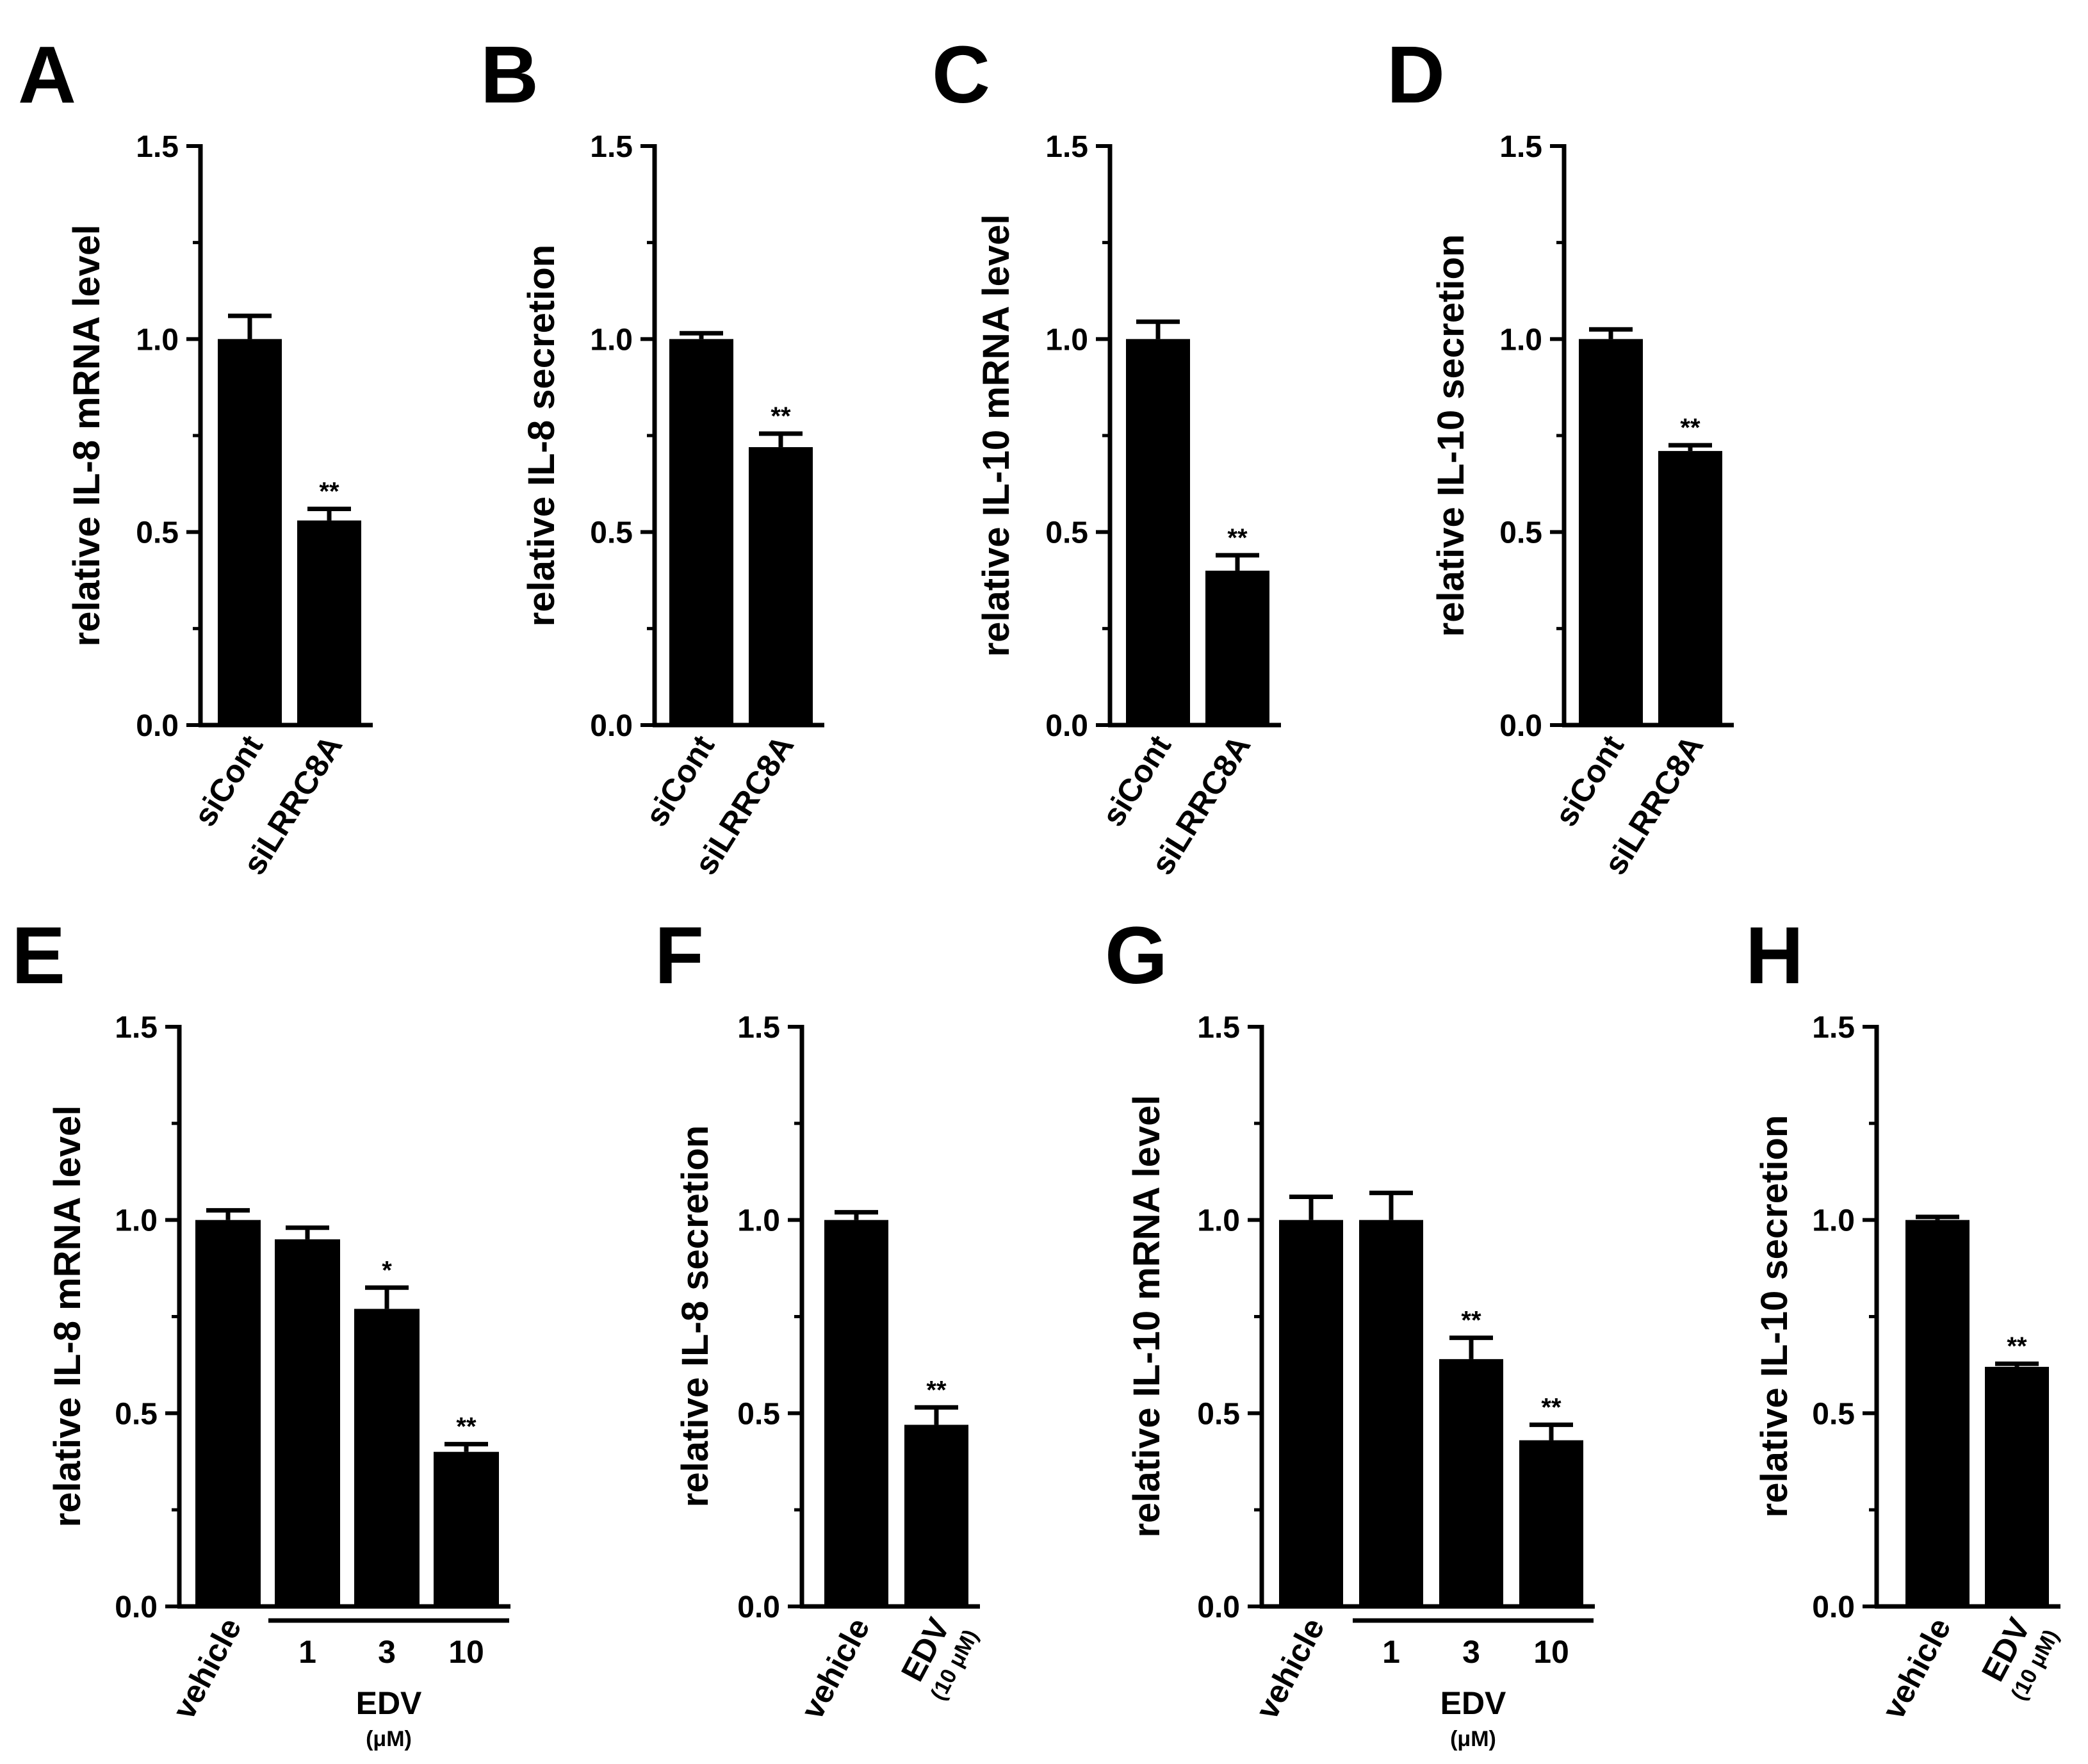  Describe the element at coordinates (1416, 74) in the screenshot. I see `panel-letter: D` at that location.